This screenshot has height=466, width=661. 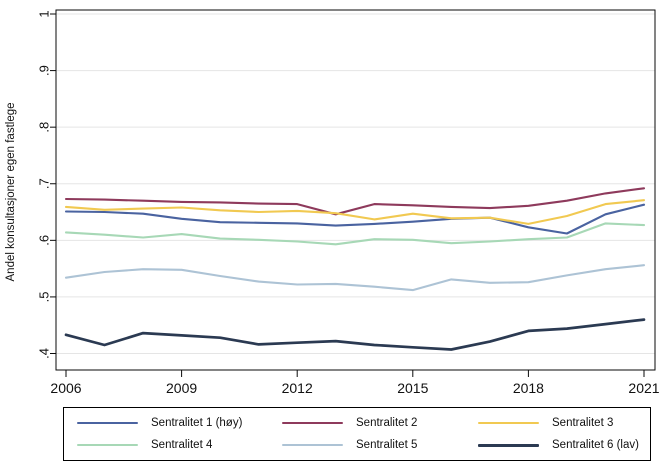 What do you see at coordinates (44, 240) in the screenshot?
I see `y-tick-label: .6` at bounding box center [44, 240].